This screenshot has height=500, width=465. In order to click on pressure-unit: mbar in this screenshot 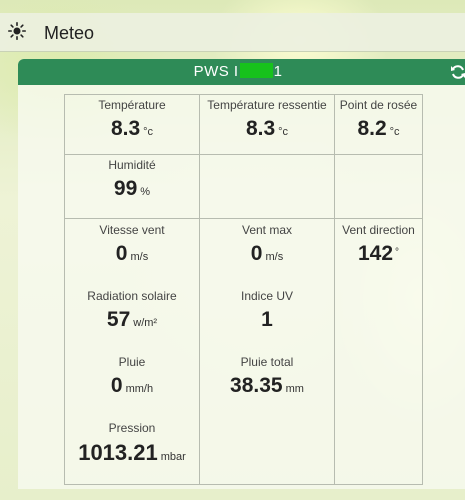, I will do `click(173, 457)`.